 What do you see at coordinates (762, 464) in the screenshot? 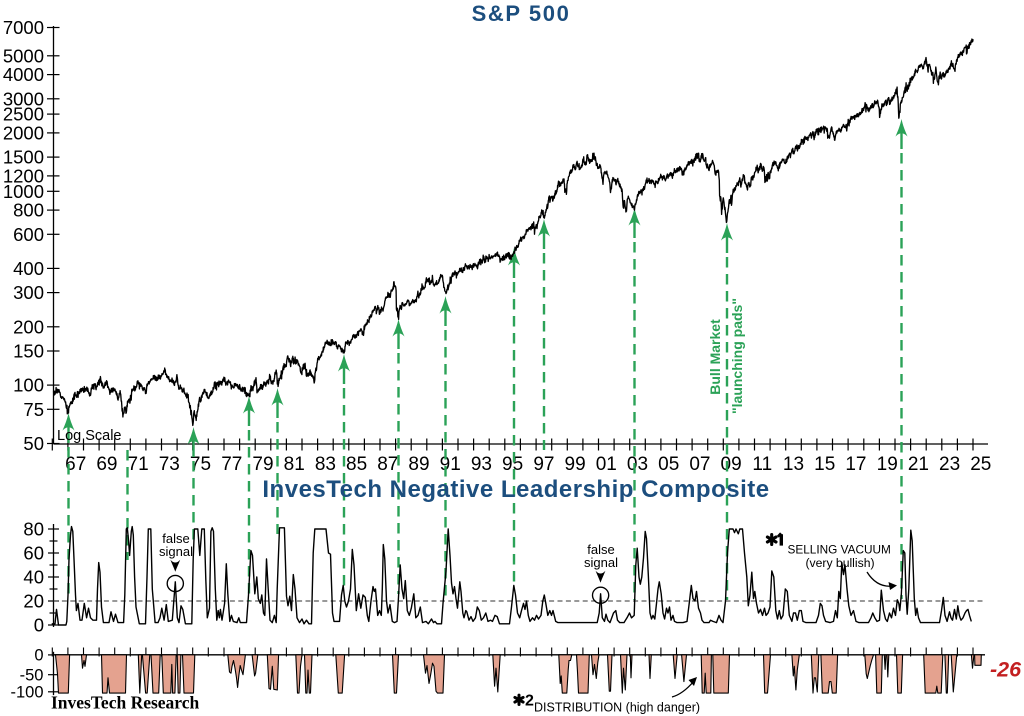
I see `svg-text: 11` at bounding box center [762, 464].